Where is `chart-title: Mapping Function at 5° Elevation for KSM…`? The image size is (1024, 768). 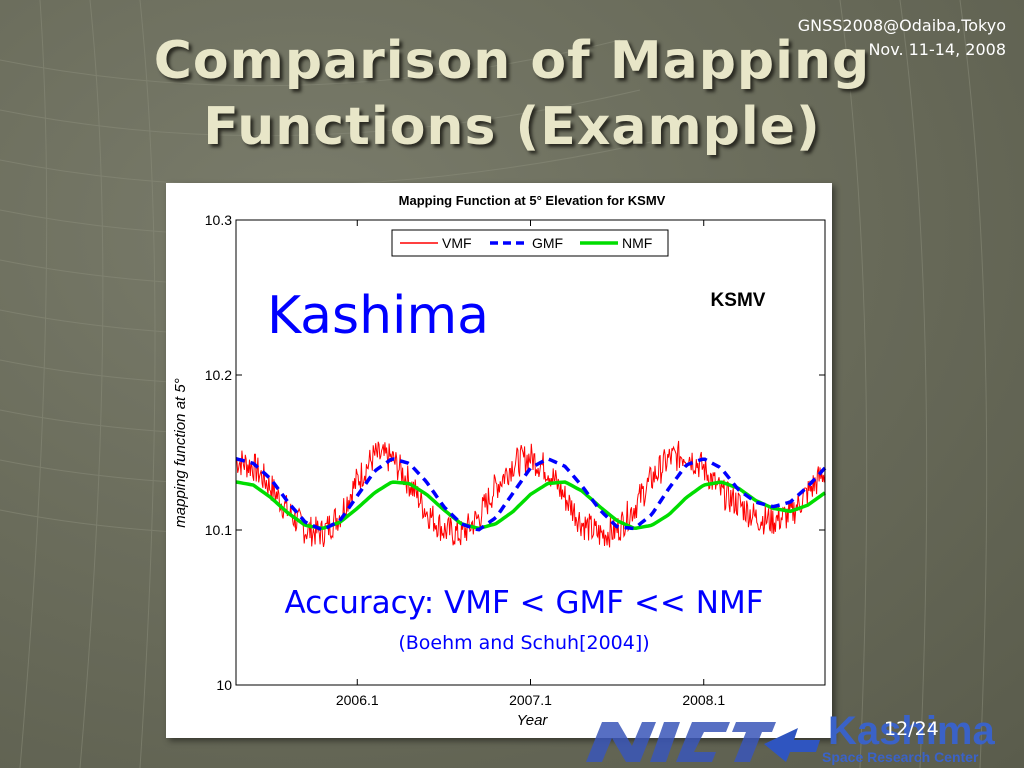
chart-title: Mapping Function at 5° Elevation for KSM… is located at coordinates (532, 200).